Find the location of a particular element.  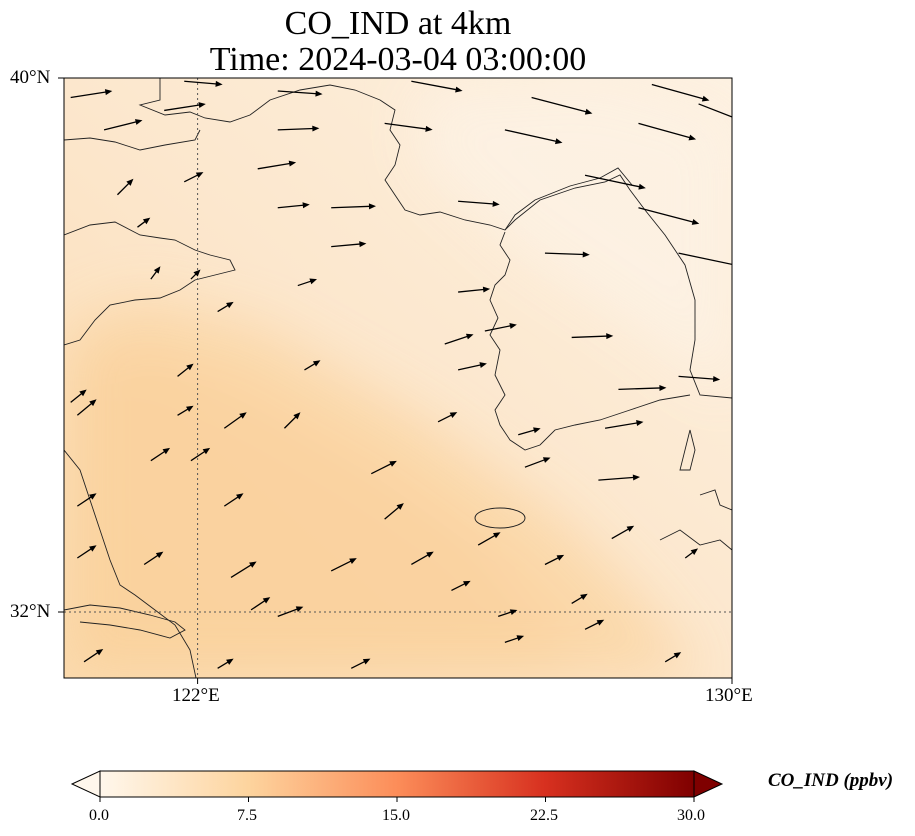

chart-title: CO_IND at 4km is located at coordinates (398, 23).